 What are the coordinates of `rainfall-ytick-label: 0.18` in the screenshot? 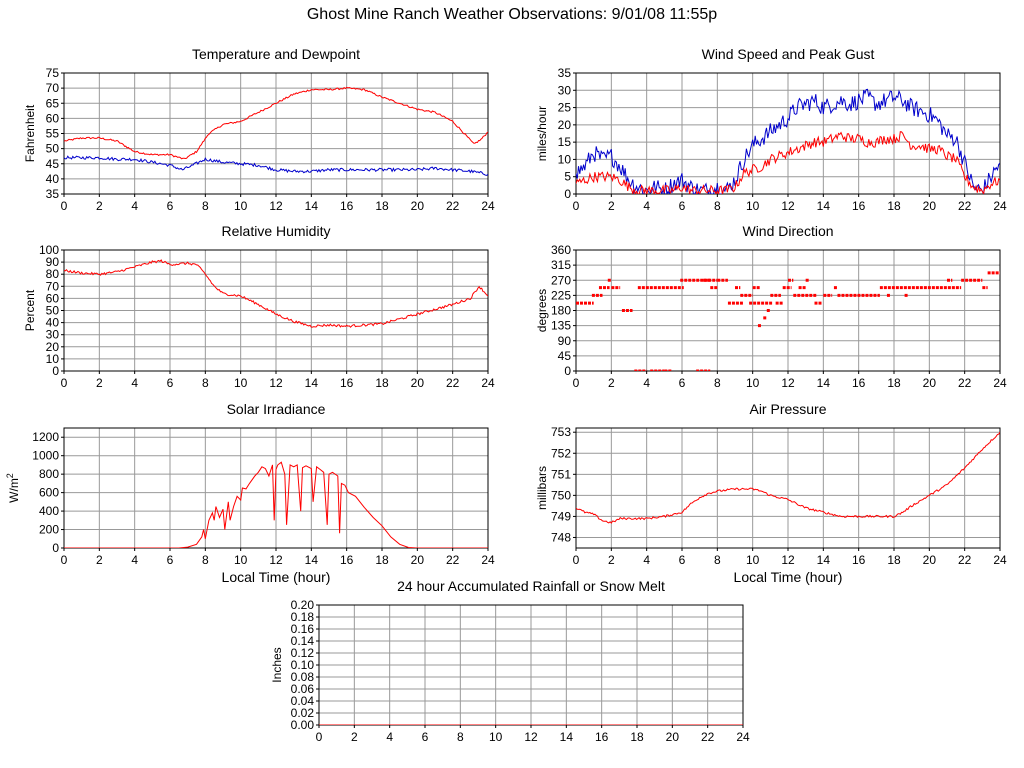 It's located at (303, 617).